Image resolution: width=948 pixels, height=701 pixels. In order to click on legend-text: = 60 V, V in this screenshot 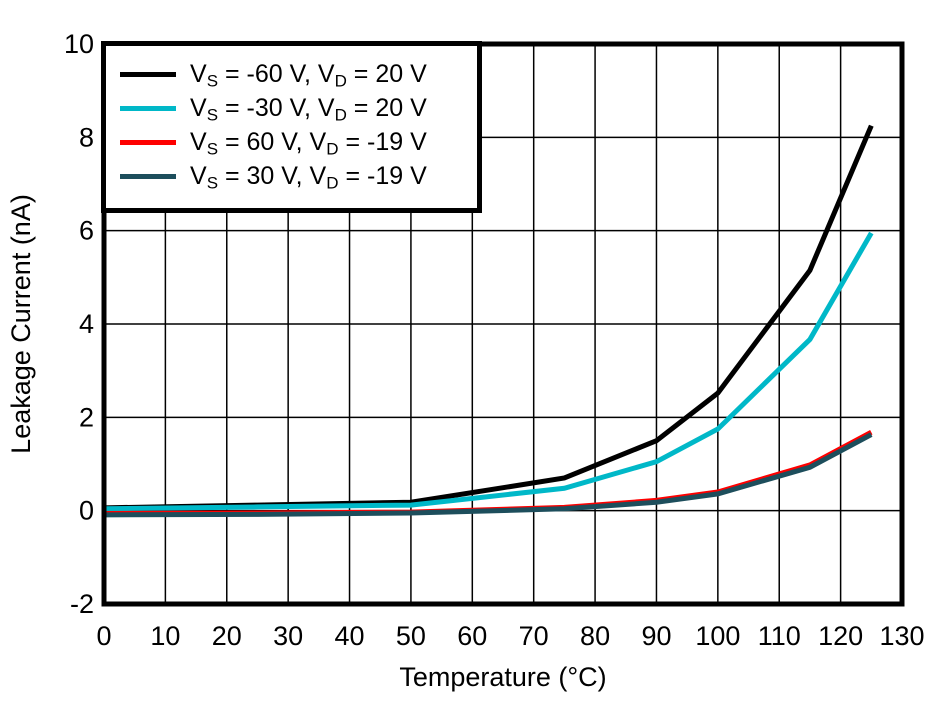, I will do `click(272, 141)`.